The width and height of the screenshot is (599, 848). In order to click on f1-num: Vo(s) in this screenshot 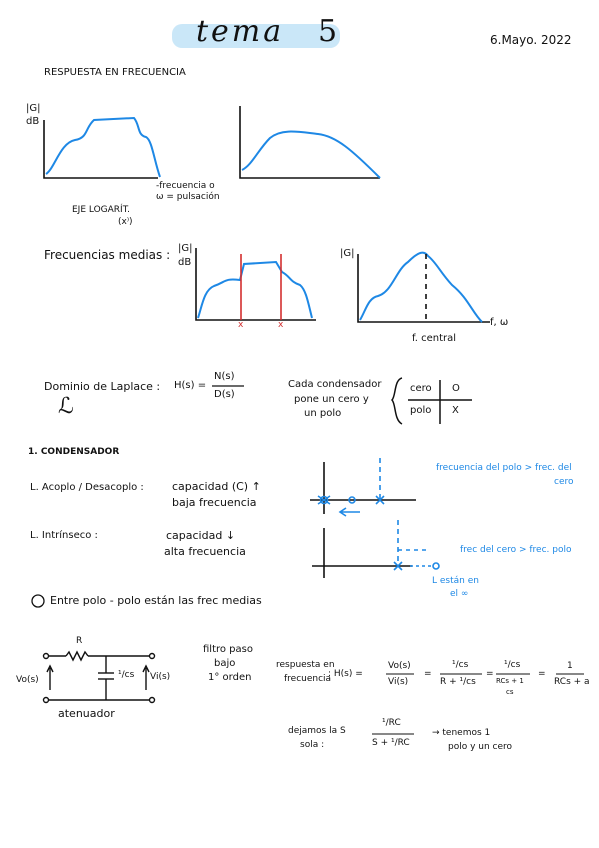, I will do `click(399, 666)`.